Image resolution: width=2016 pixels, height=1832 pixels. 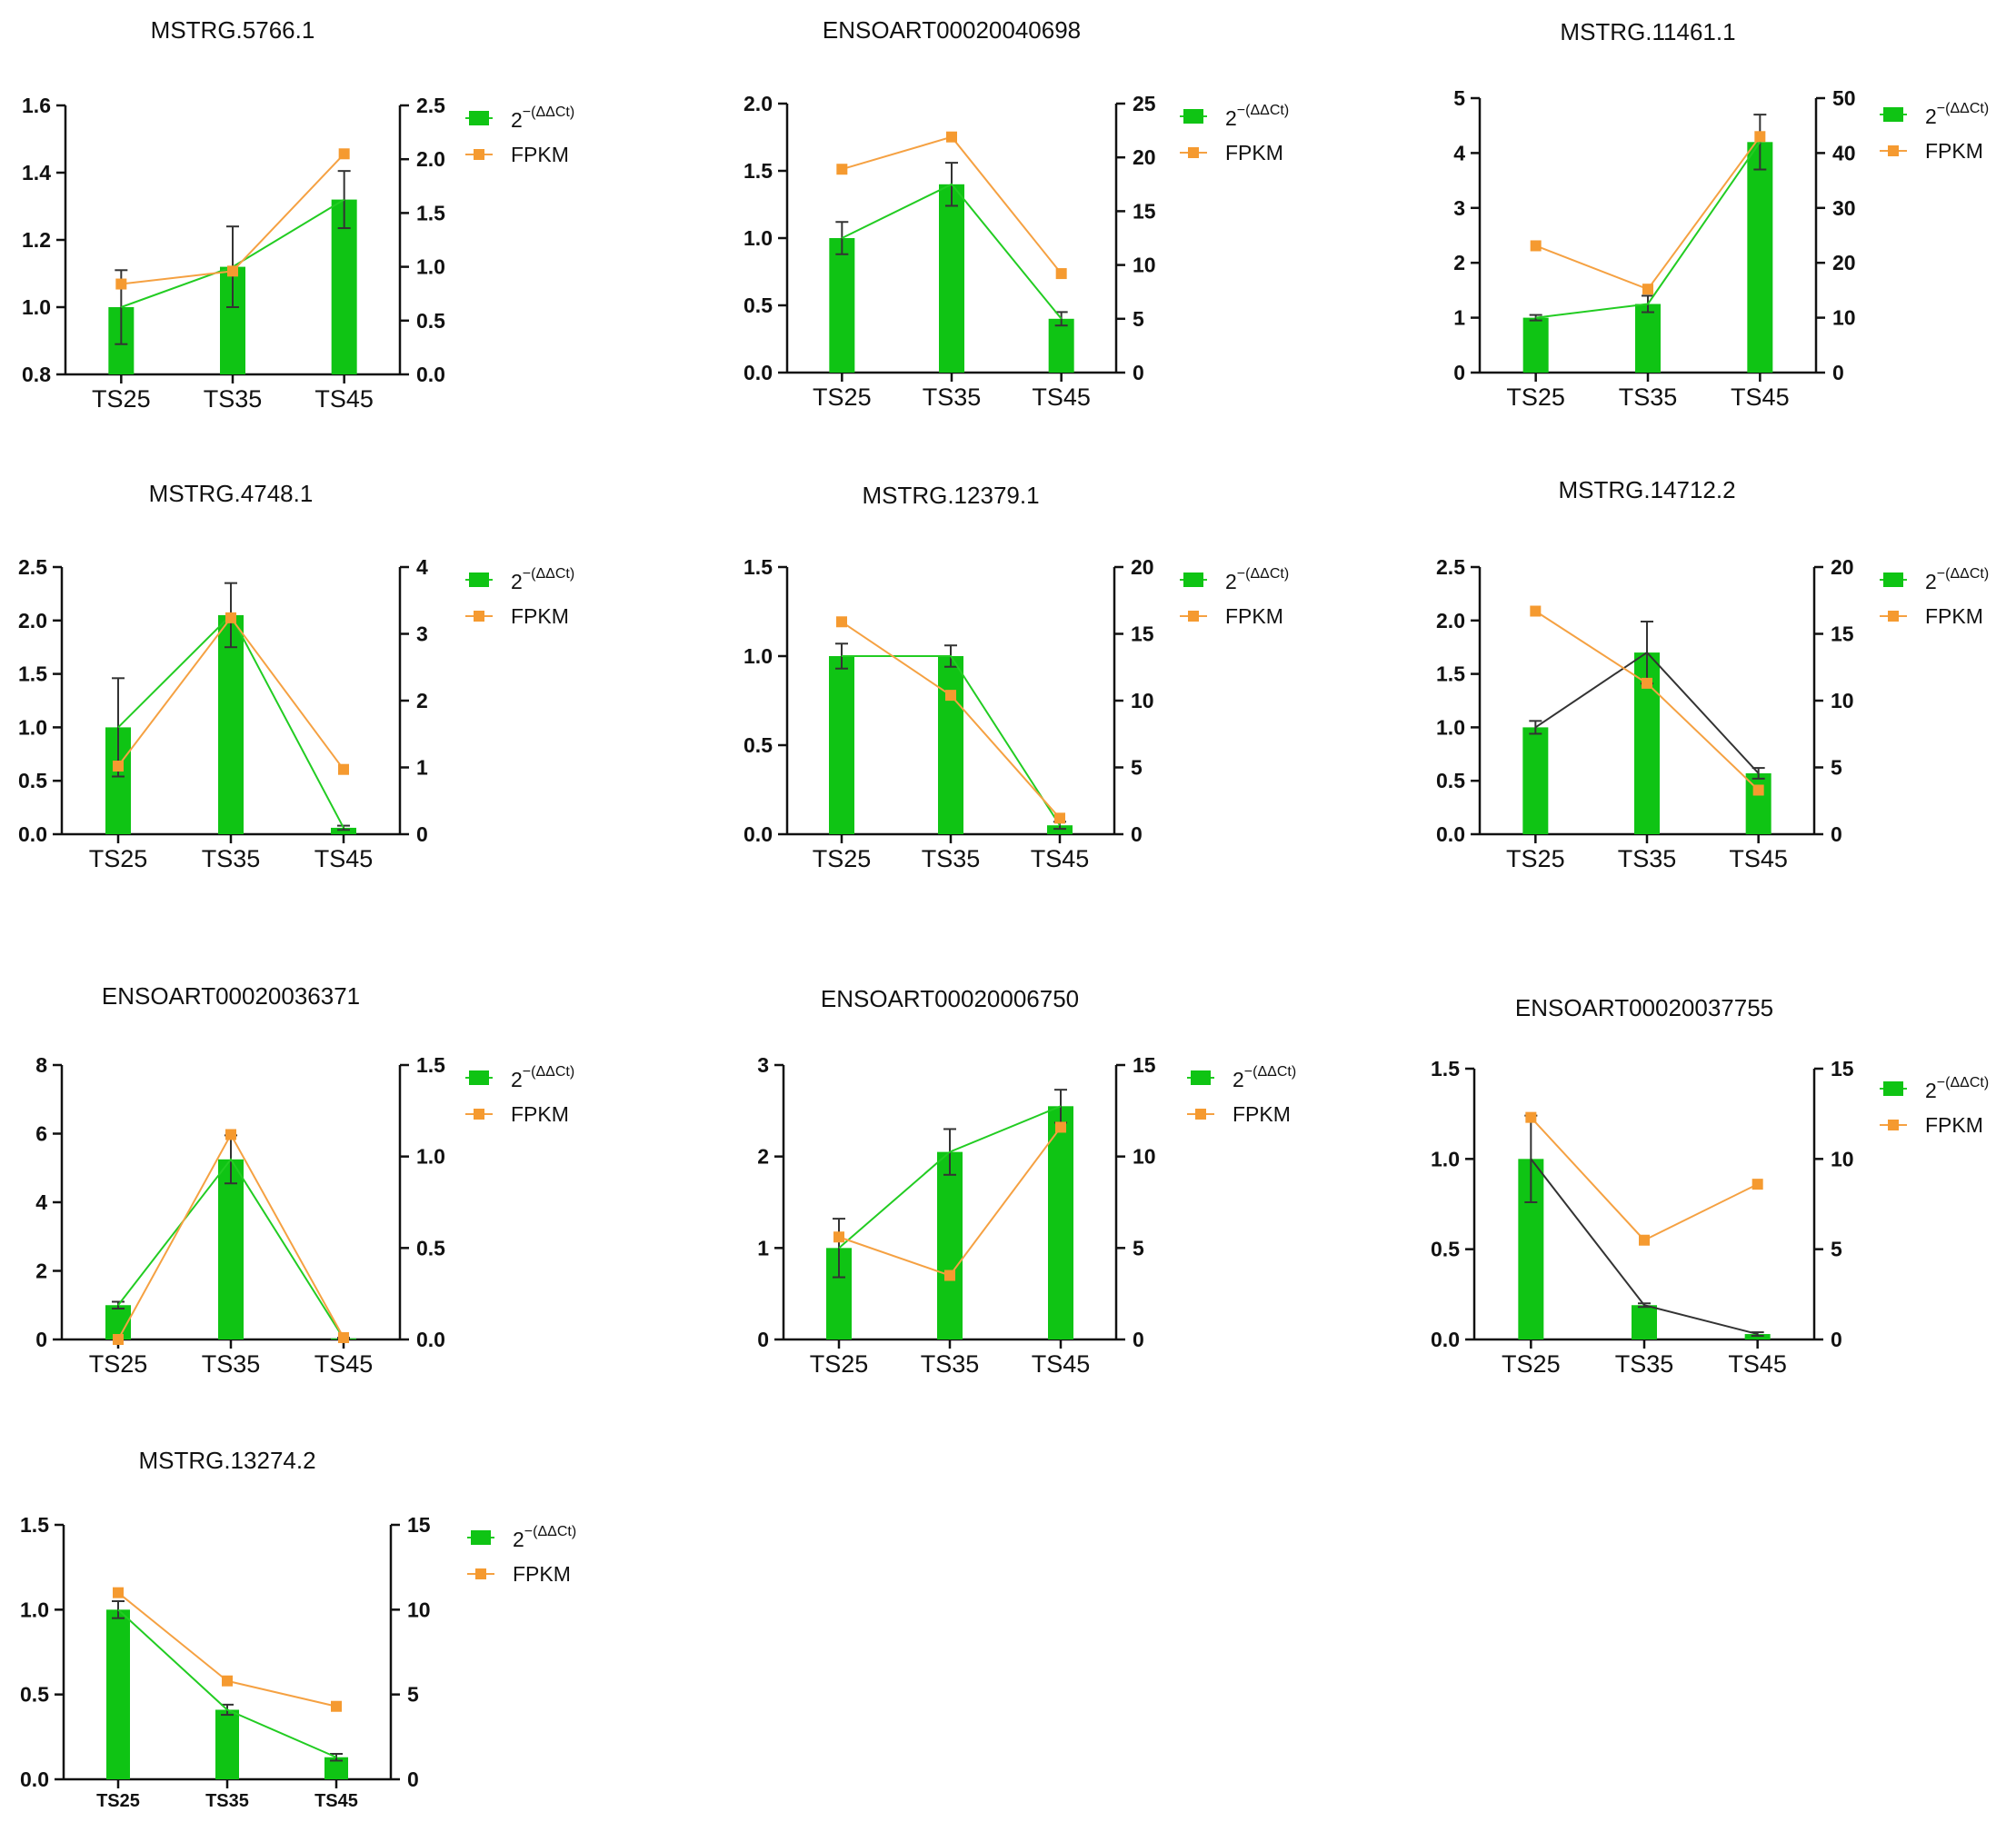 What do you see at coordinates (952, 30) in the screenshot?
I see `chart-title: ENSOART00020040698` at bounding box center [952, 30].